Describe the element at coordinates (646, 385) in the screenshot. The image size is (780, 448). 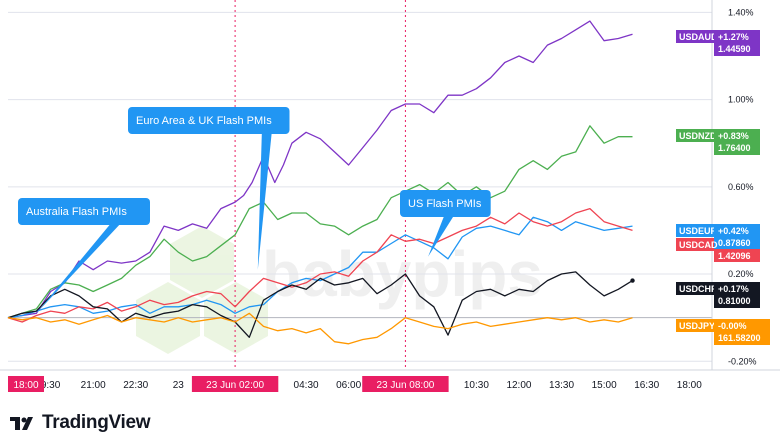
I see `x-tick-label: 16:30` at that location.